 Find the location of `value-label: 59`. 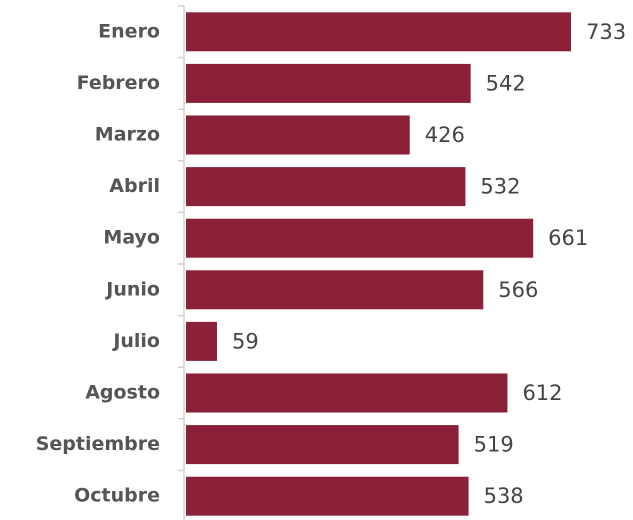

value-label: 59 is located at coordinates (245, 341).